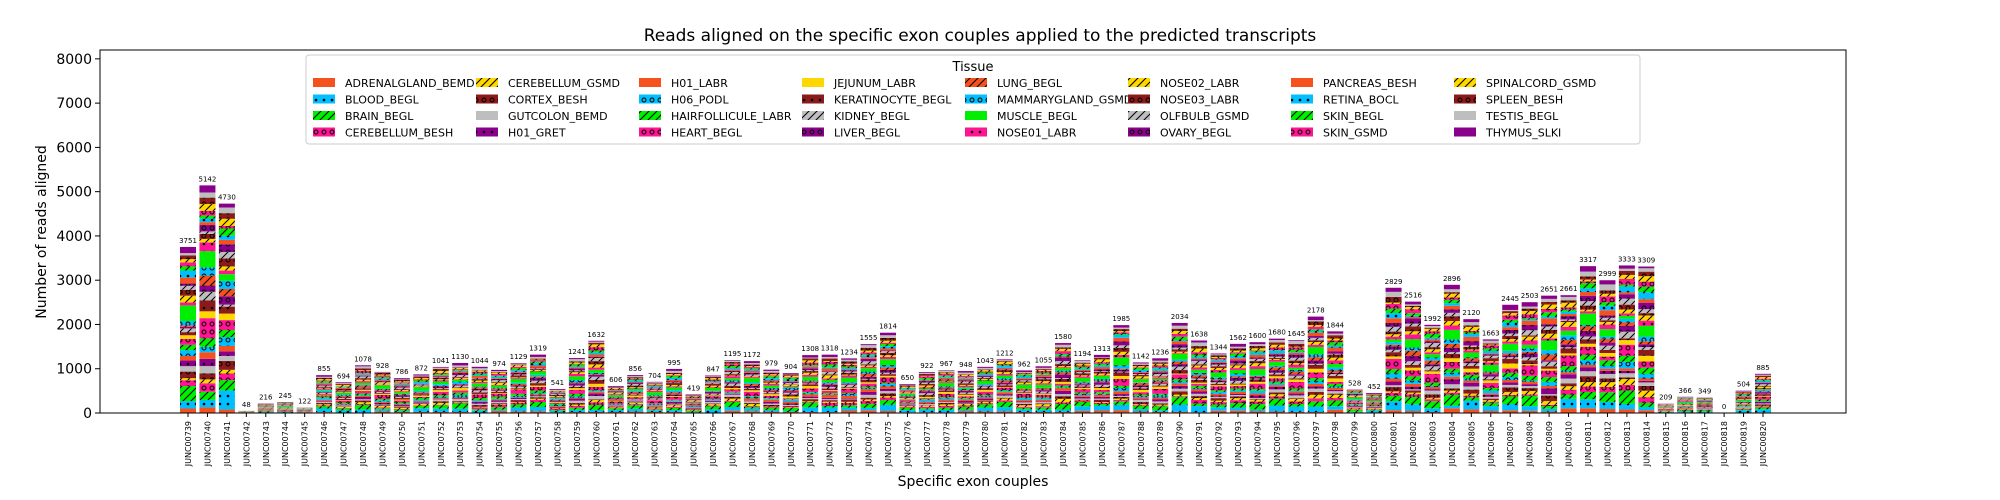  Describe the element at coordinates (1258, 336) in the screenshot. I see `bar-total-label: 1600` at that location.